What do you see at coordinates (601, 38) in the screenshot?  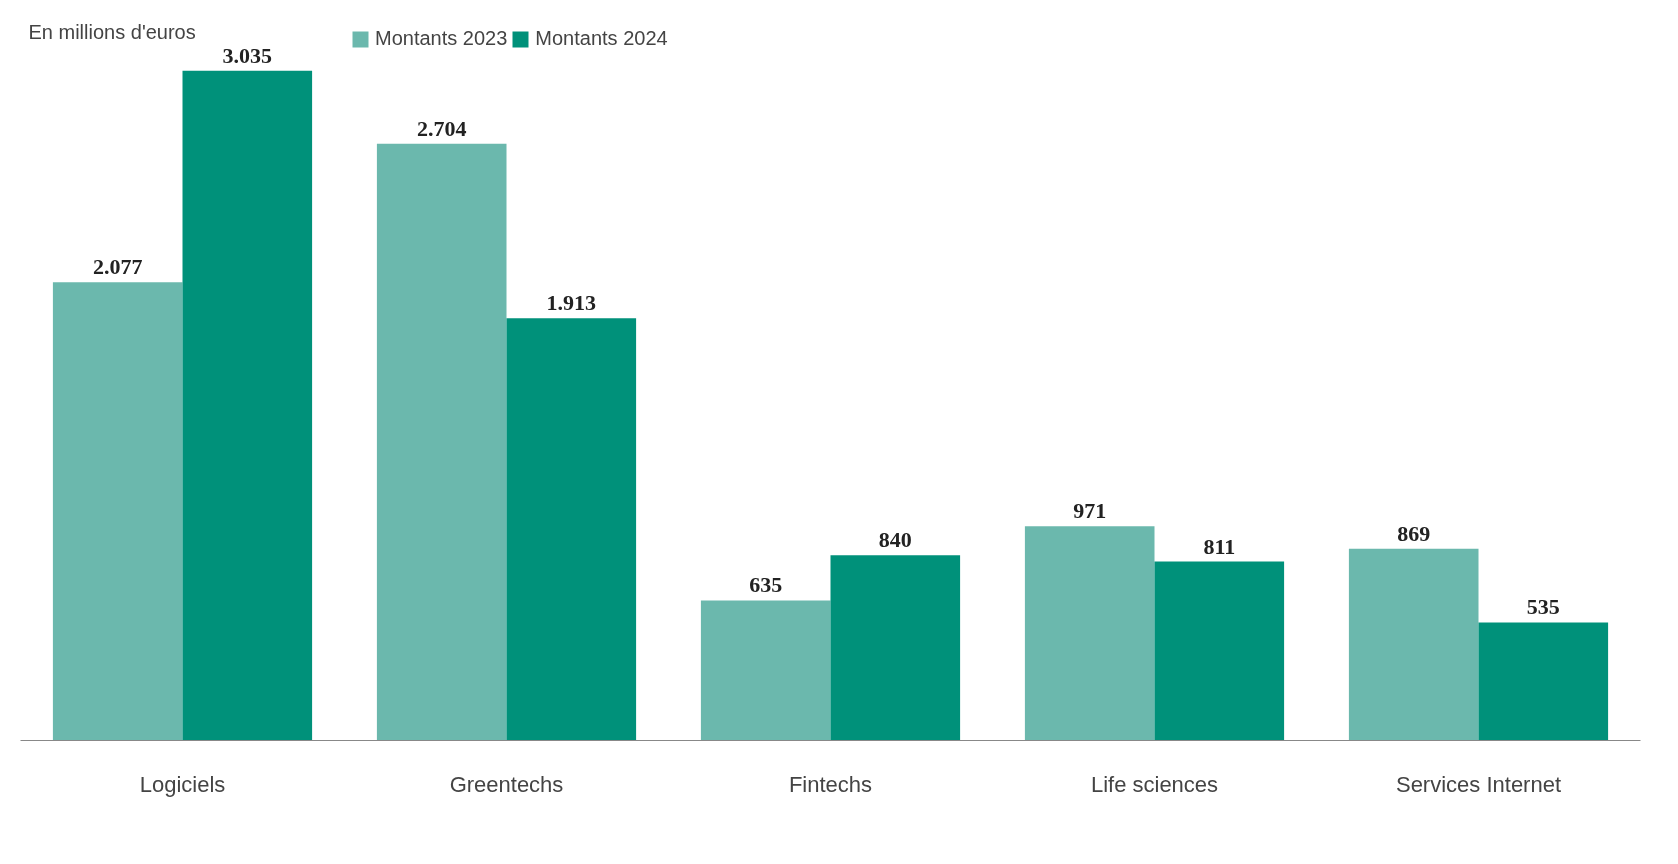 I see `legend-label: Montants 2024` at bounding box center [601, 38].